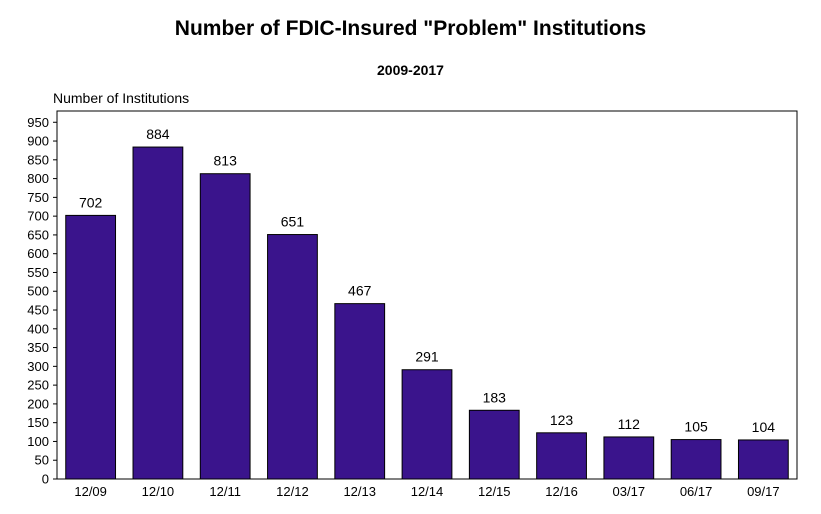  Describe the element at coordinates (764, 427) in the screenshot. I see `bar-value-label: 104` at that location.